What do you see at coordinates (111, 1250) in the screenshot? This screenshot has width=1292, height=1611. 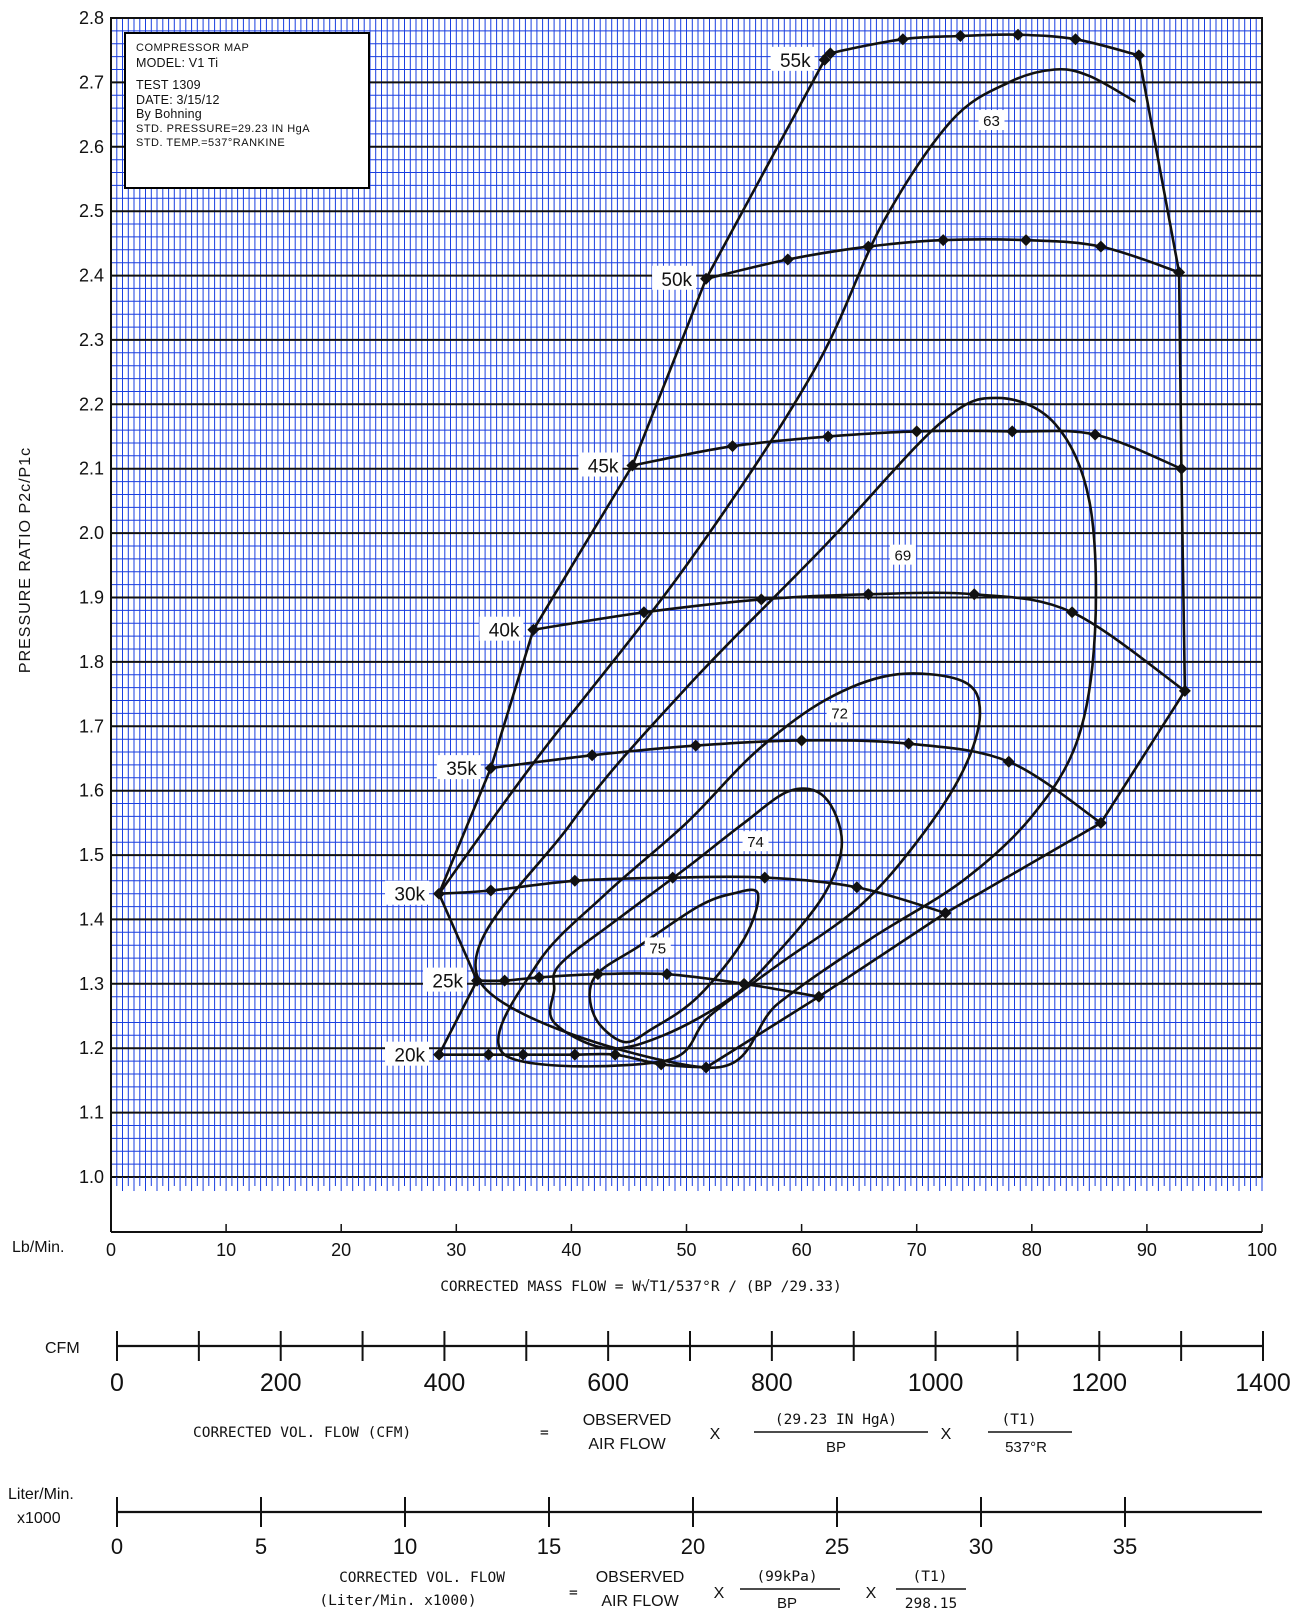 I see `x-tick-label: 0` at bounding box center [111, 1250].